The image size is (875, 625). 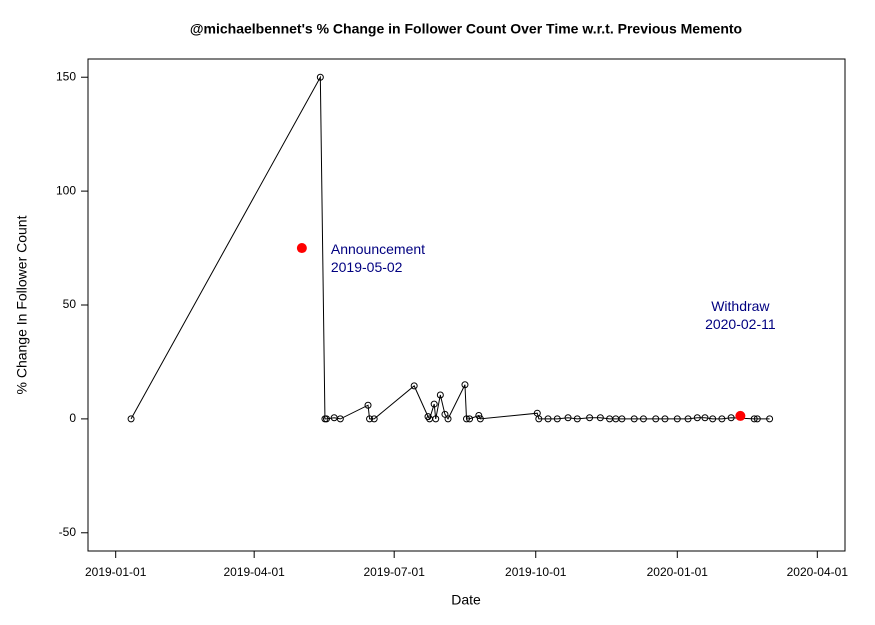 What do you see at coordinates (378, 249) in the screenshot?
I see `event-label: Announcement` at bounding box center [378, 249].